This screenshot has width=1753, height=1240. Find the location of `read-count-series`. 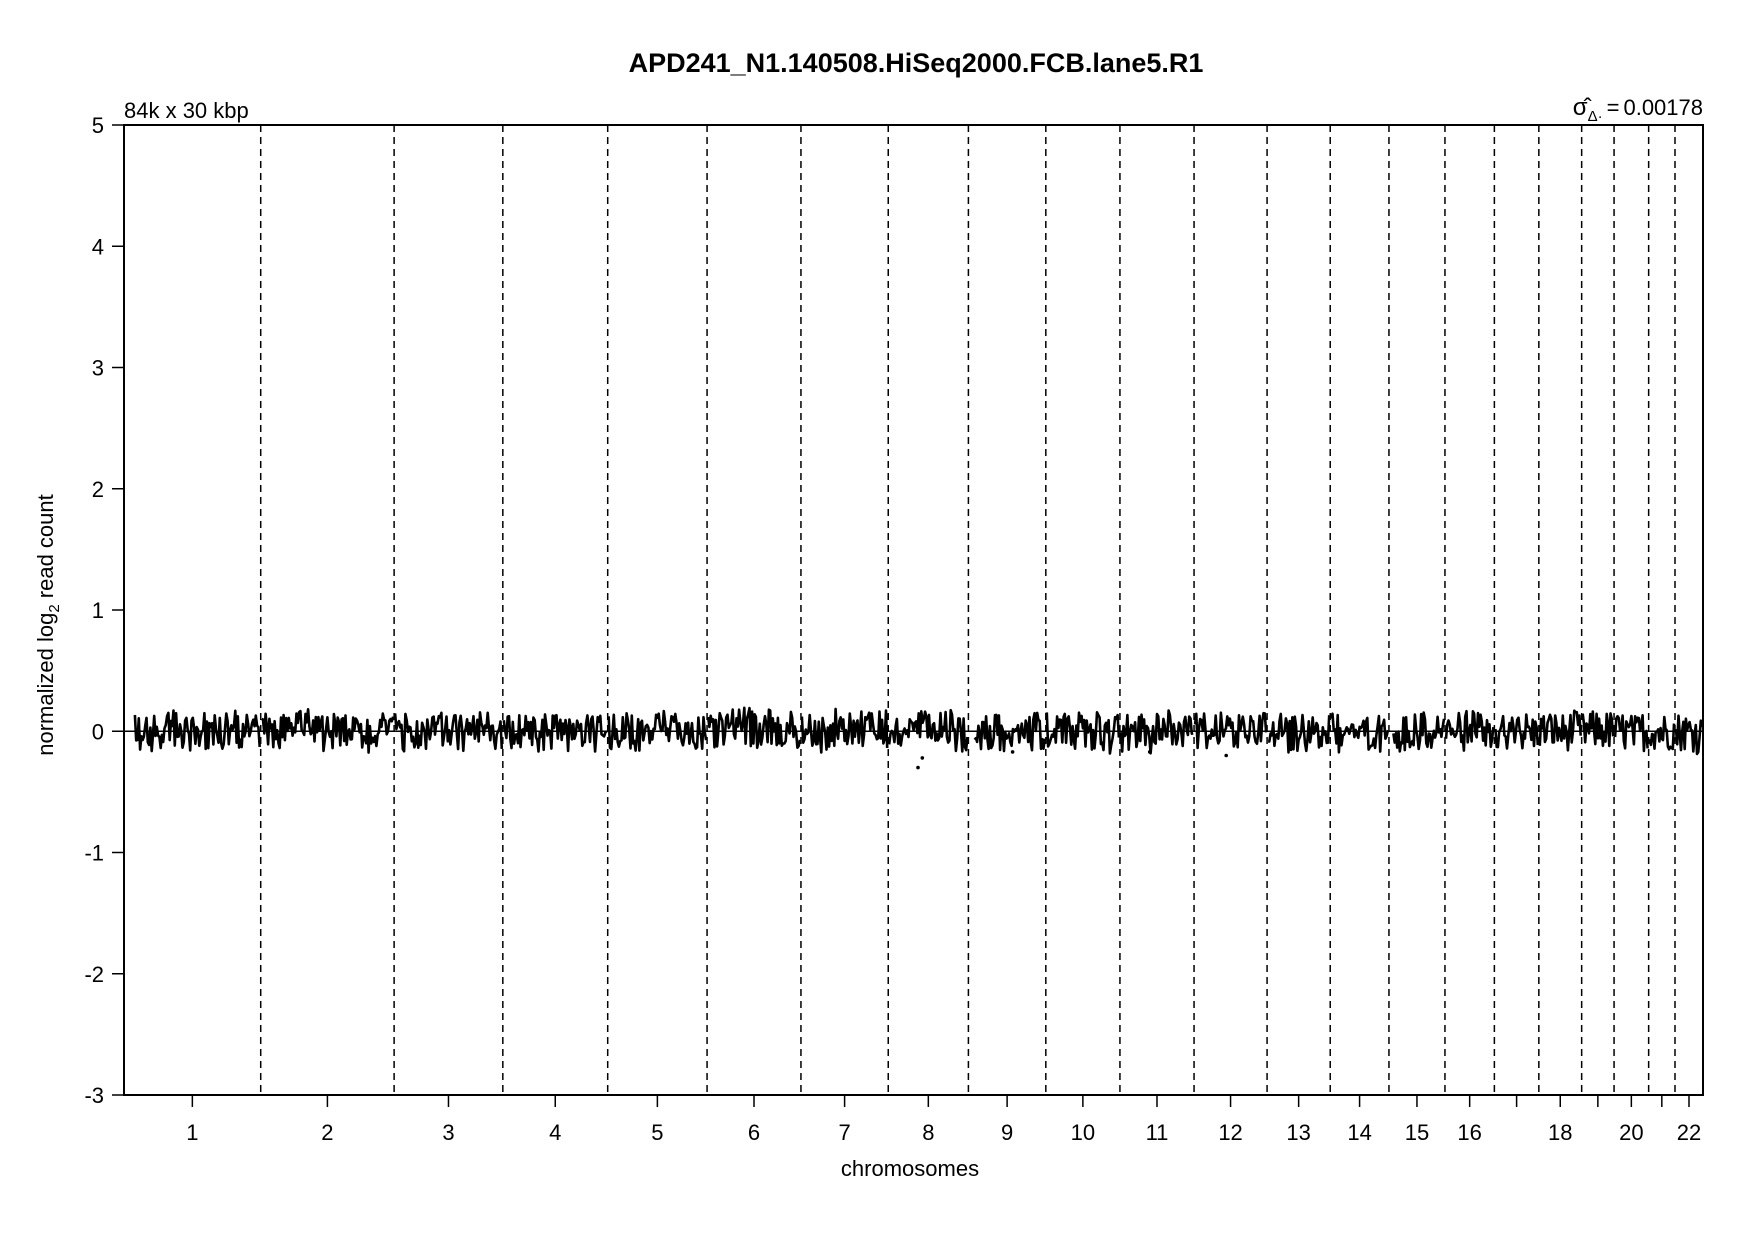

read-count-series is located at coordinates (918, 738).